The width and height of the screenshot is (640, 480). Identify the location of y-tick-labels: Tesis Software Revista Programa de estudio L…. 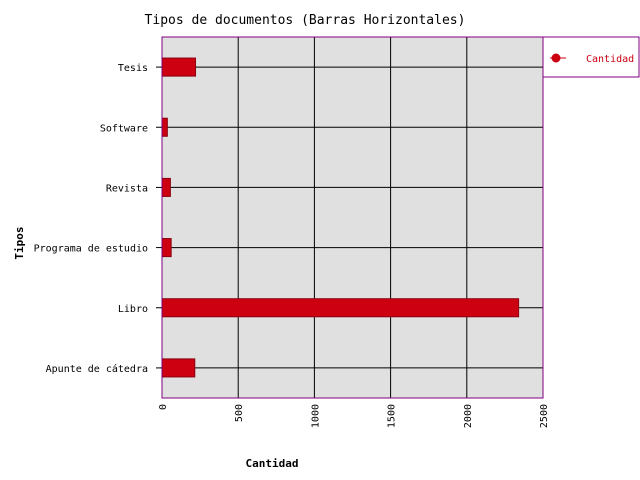
(98, 219).